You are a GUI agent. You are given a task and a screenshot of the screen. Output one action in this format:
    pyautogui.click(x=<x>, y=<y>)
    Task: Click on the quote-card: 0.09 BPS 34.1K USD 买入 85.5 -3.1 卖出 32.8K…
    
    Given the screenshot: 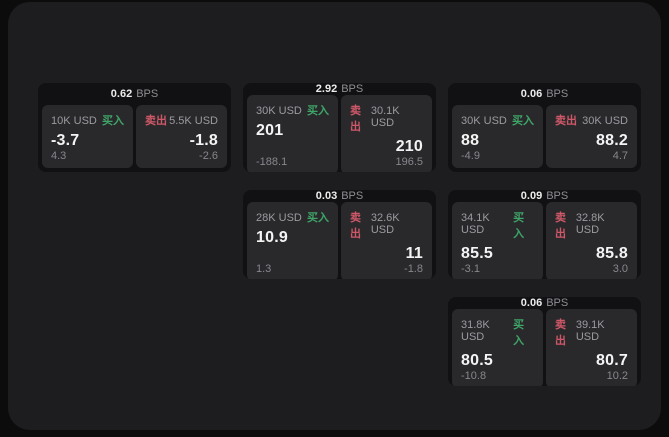 What is the action you would take?
    pyautogui.click(x=544, y=234)
    